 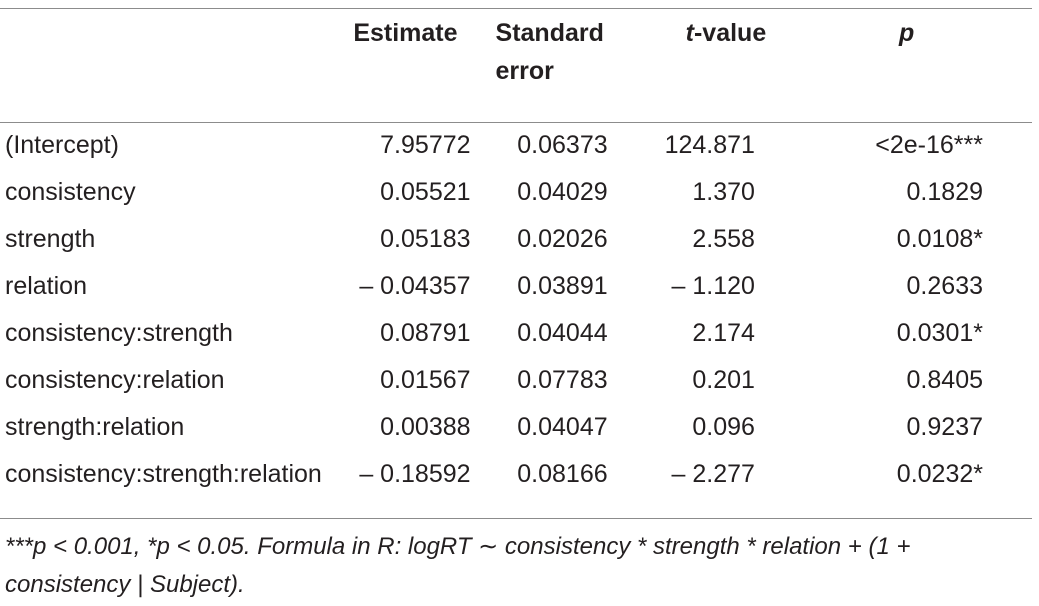 I want to click on cell-label: consistency, so click(x=70, y=192).